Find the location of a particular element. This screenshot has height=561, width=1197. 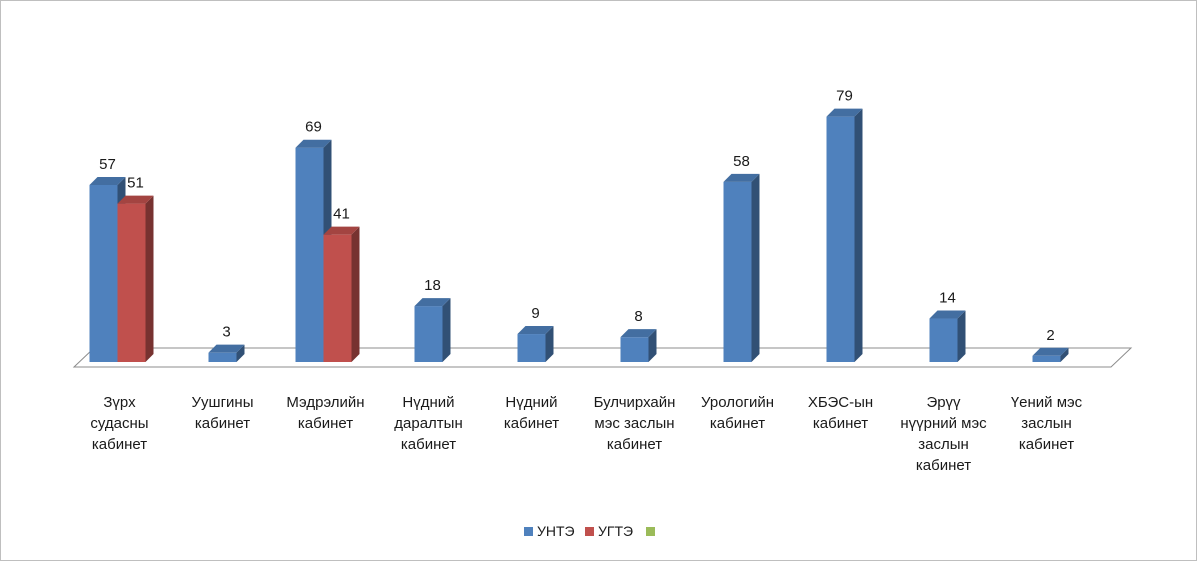

category-label-9: Үений мэс заслын кабинет is located at coordinates (1047, 423).